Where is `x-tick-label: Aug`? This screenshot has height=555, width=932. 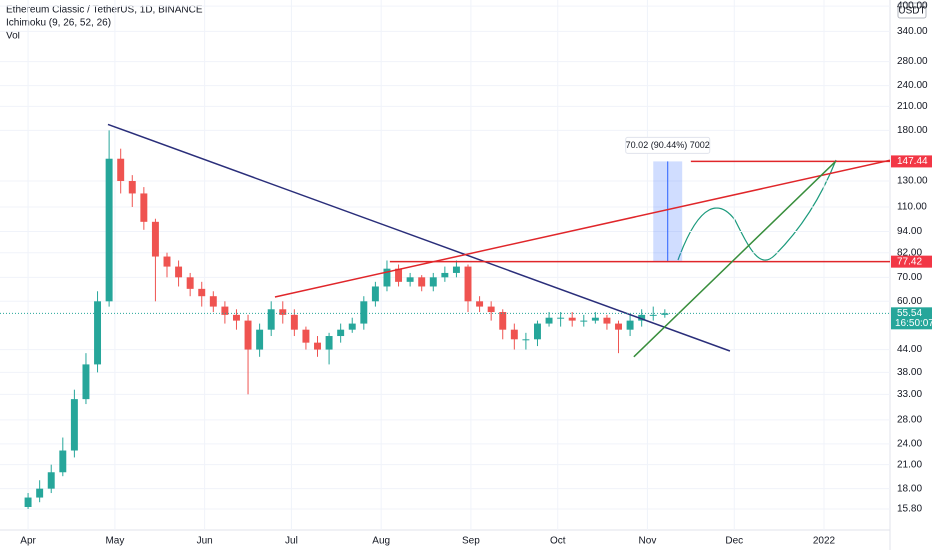
x-tick-label: Aug is located at coordinates (381, 541).